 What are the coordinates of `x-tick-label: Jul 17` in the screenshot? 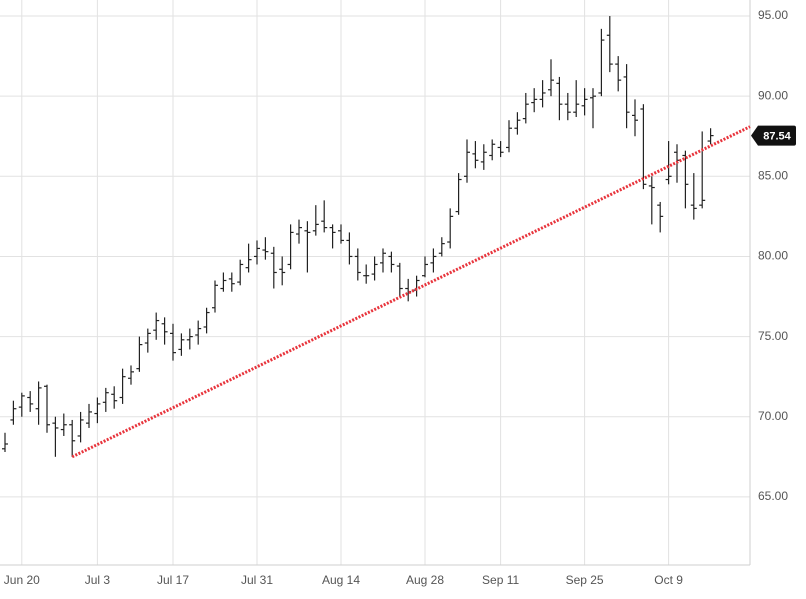 It's located at (173, 580).